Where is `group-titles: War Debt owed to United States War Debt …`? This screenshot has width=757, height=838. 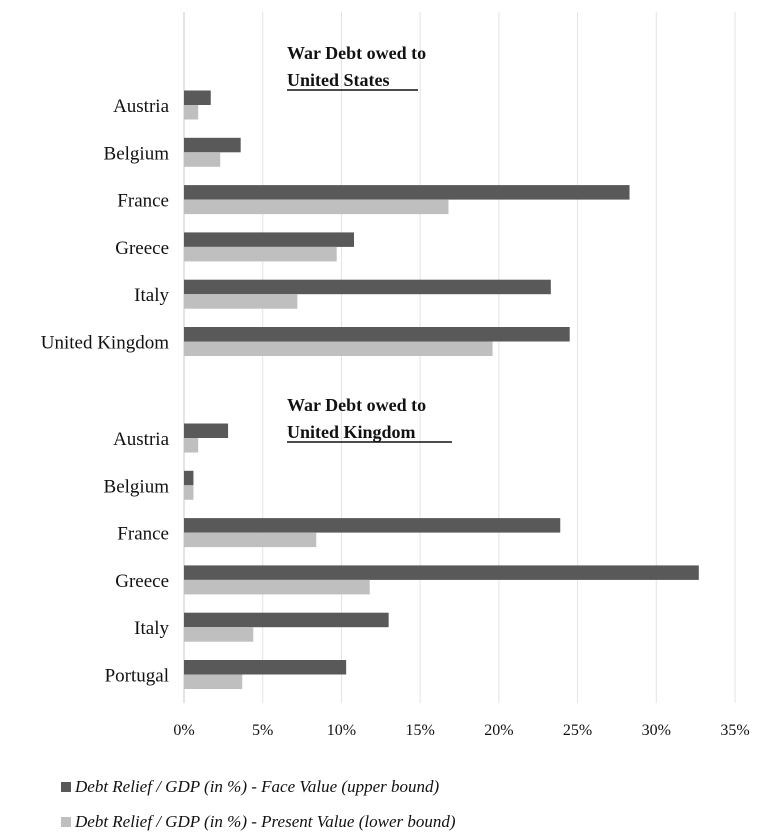
group-titles: War Debt owed to United States War Debt … is located at coordinates (369, 243).